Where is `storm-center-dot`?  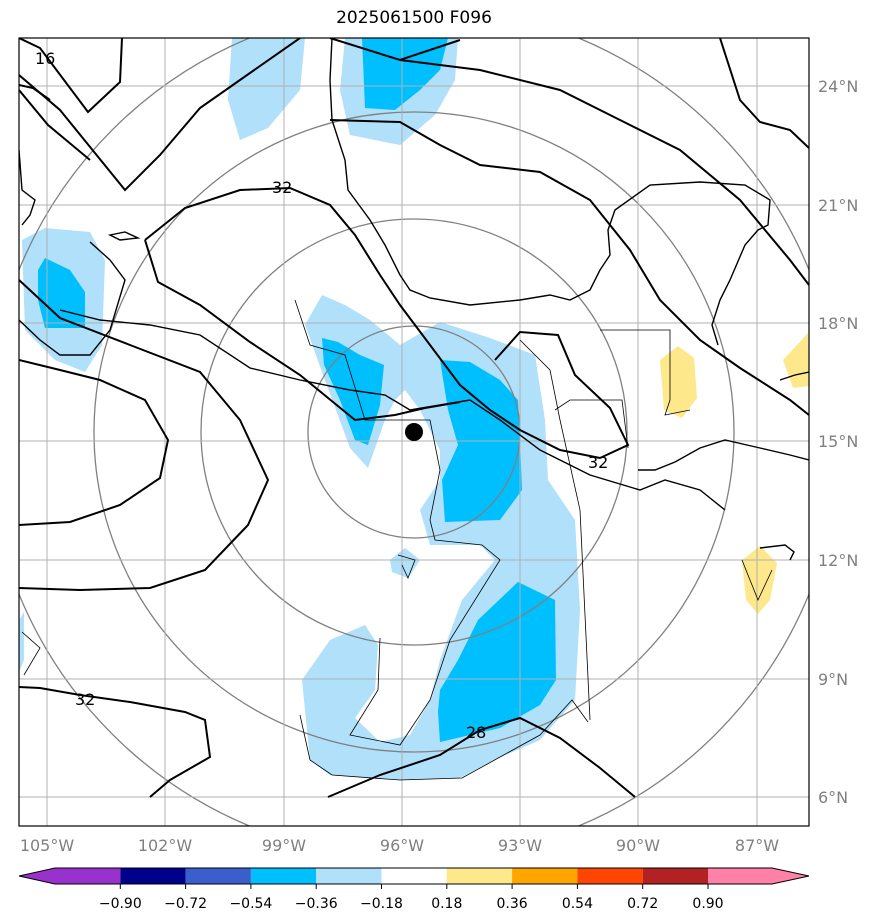 storm-center-dot is located at coordinates (414, 432).